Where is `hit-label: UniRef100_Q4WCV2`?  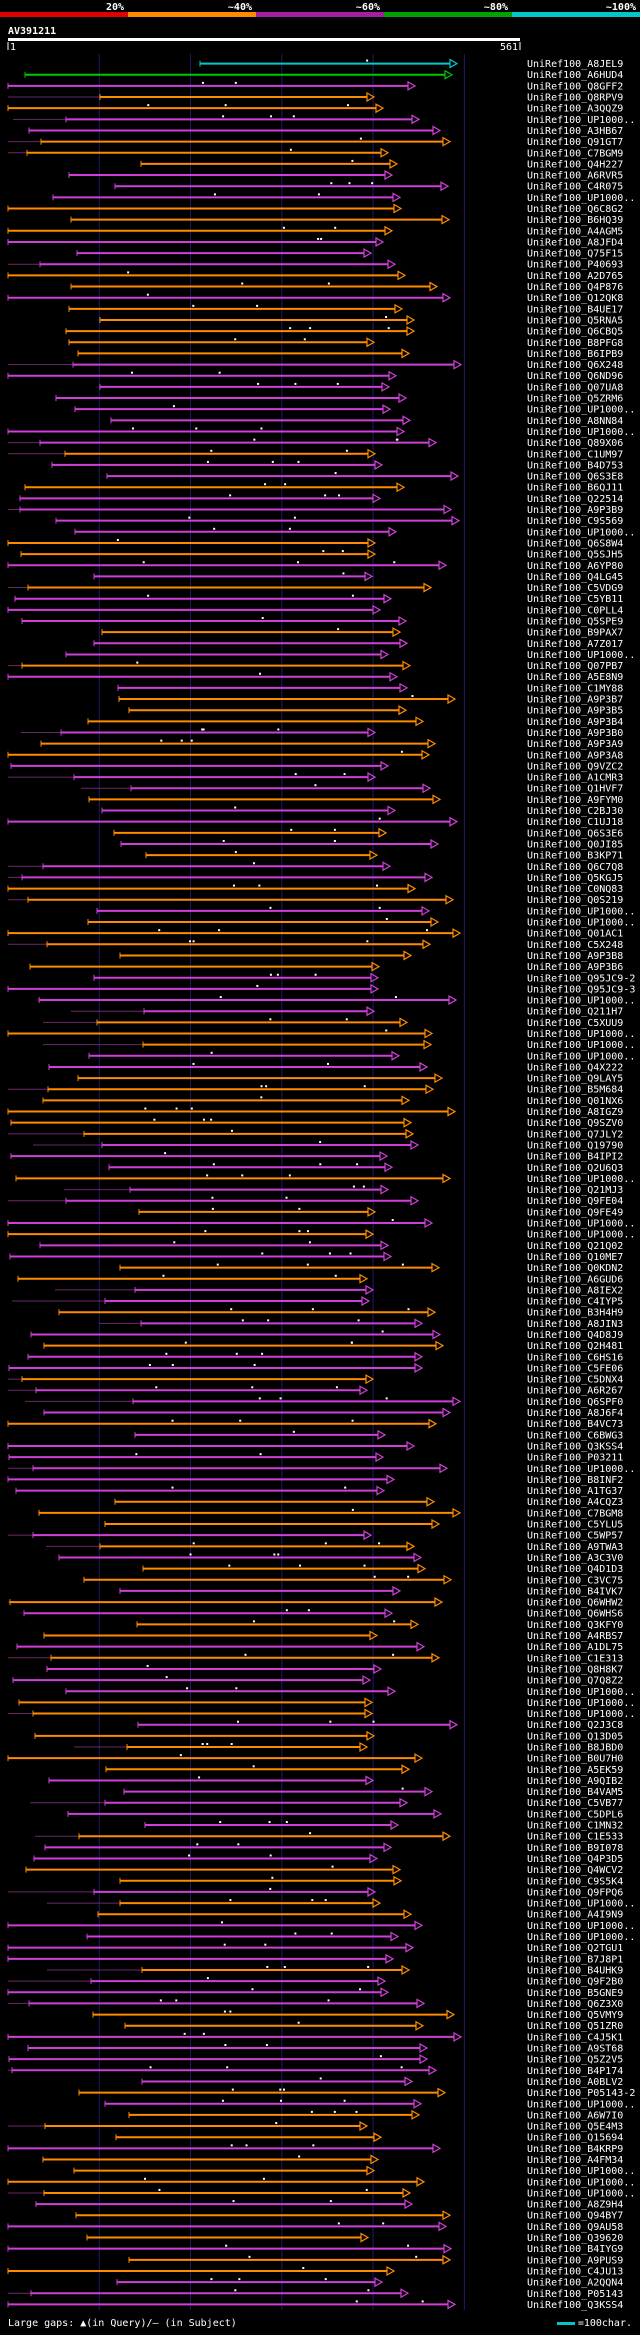 hit-label: UniRef100_Q4WCV2 is located at coordinates (575, 1870).